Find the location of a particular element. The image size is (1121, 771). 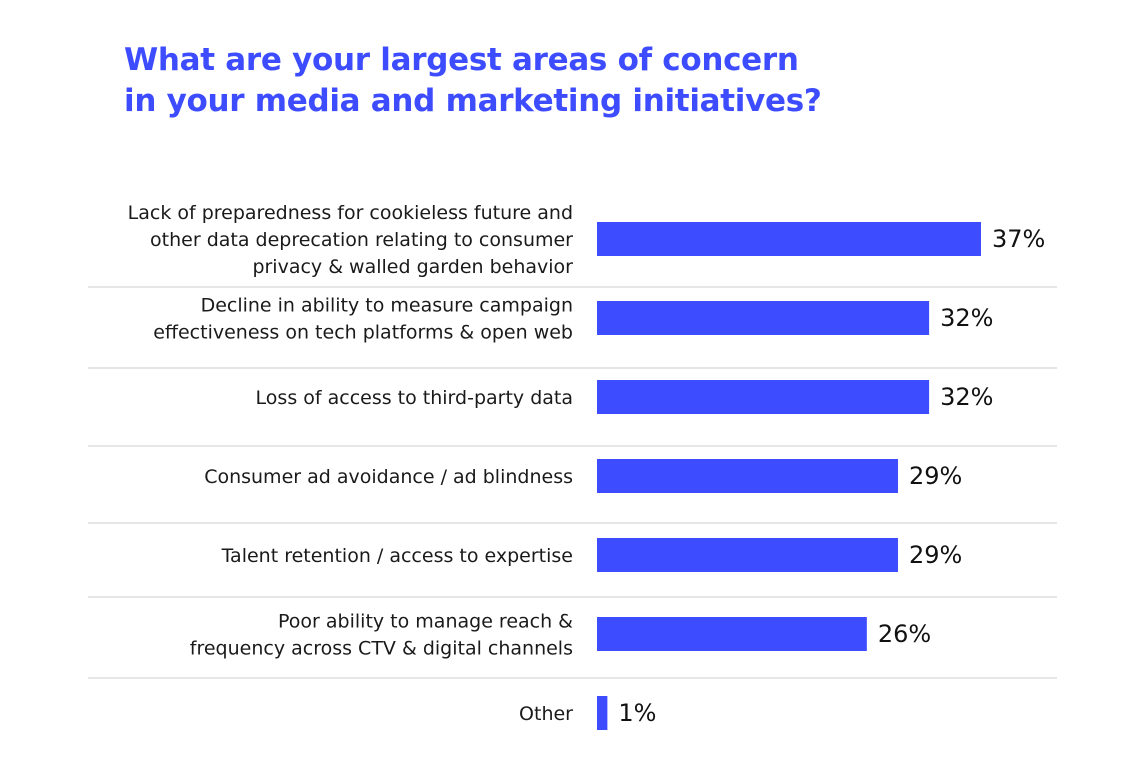

category-label: Loss of access to third-party data is located at coordinates (414, 398).